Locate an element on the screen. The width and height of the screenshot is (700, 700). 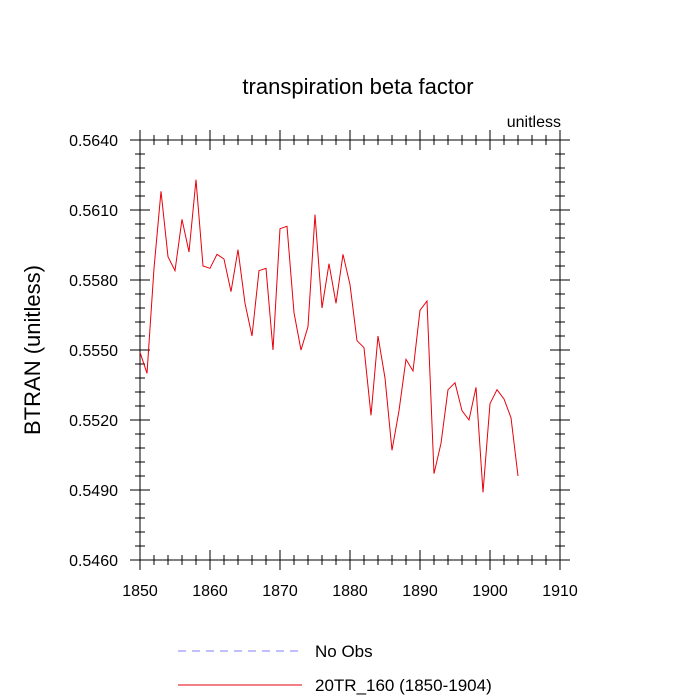
x-tick-label: 1870 is located at coordinates (280, 591).